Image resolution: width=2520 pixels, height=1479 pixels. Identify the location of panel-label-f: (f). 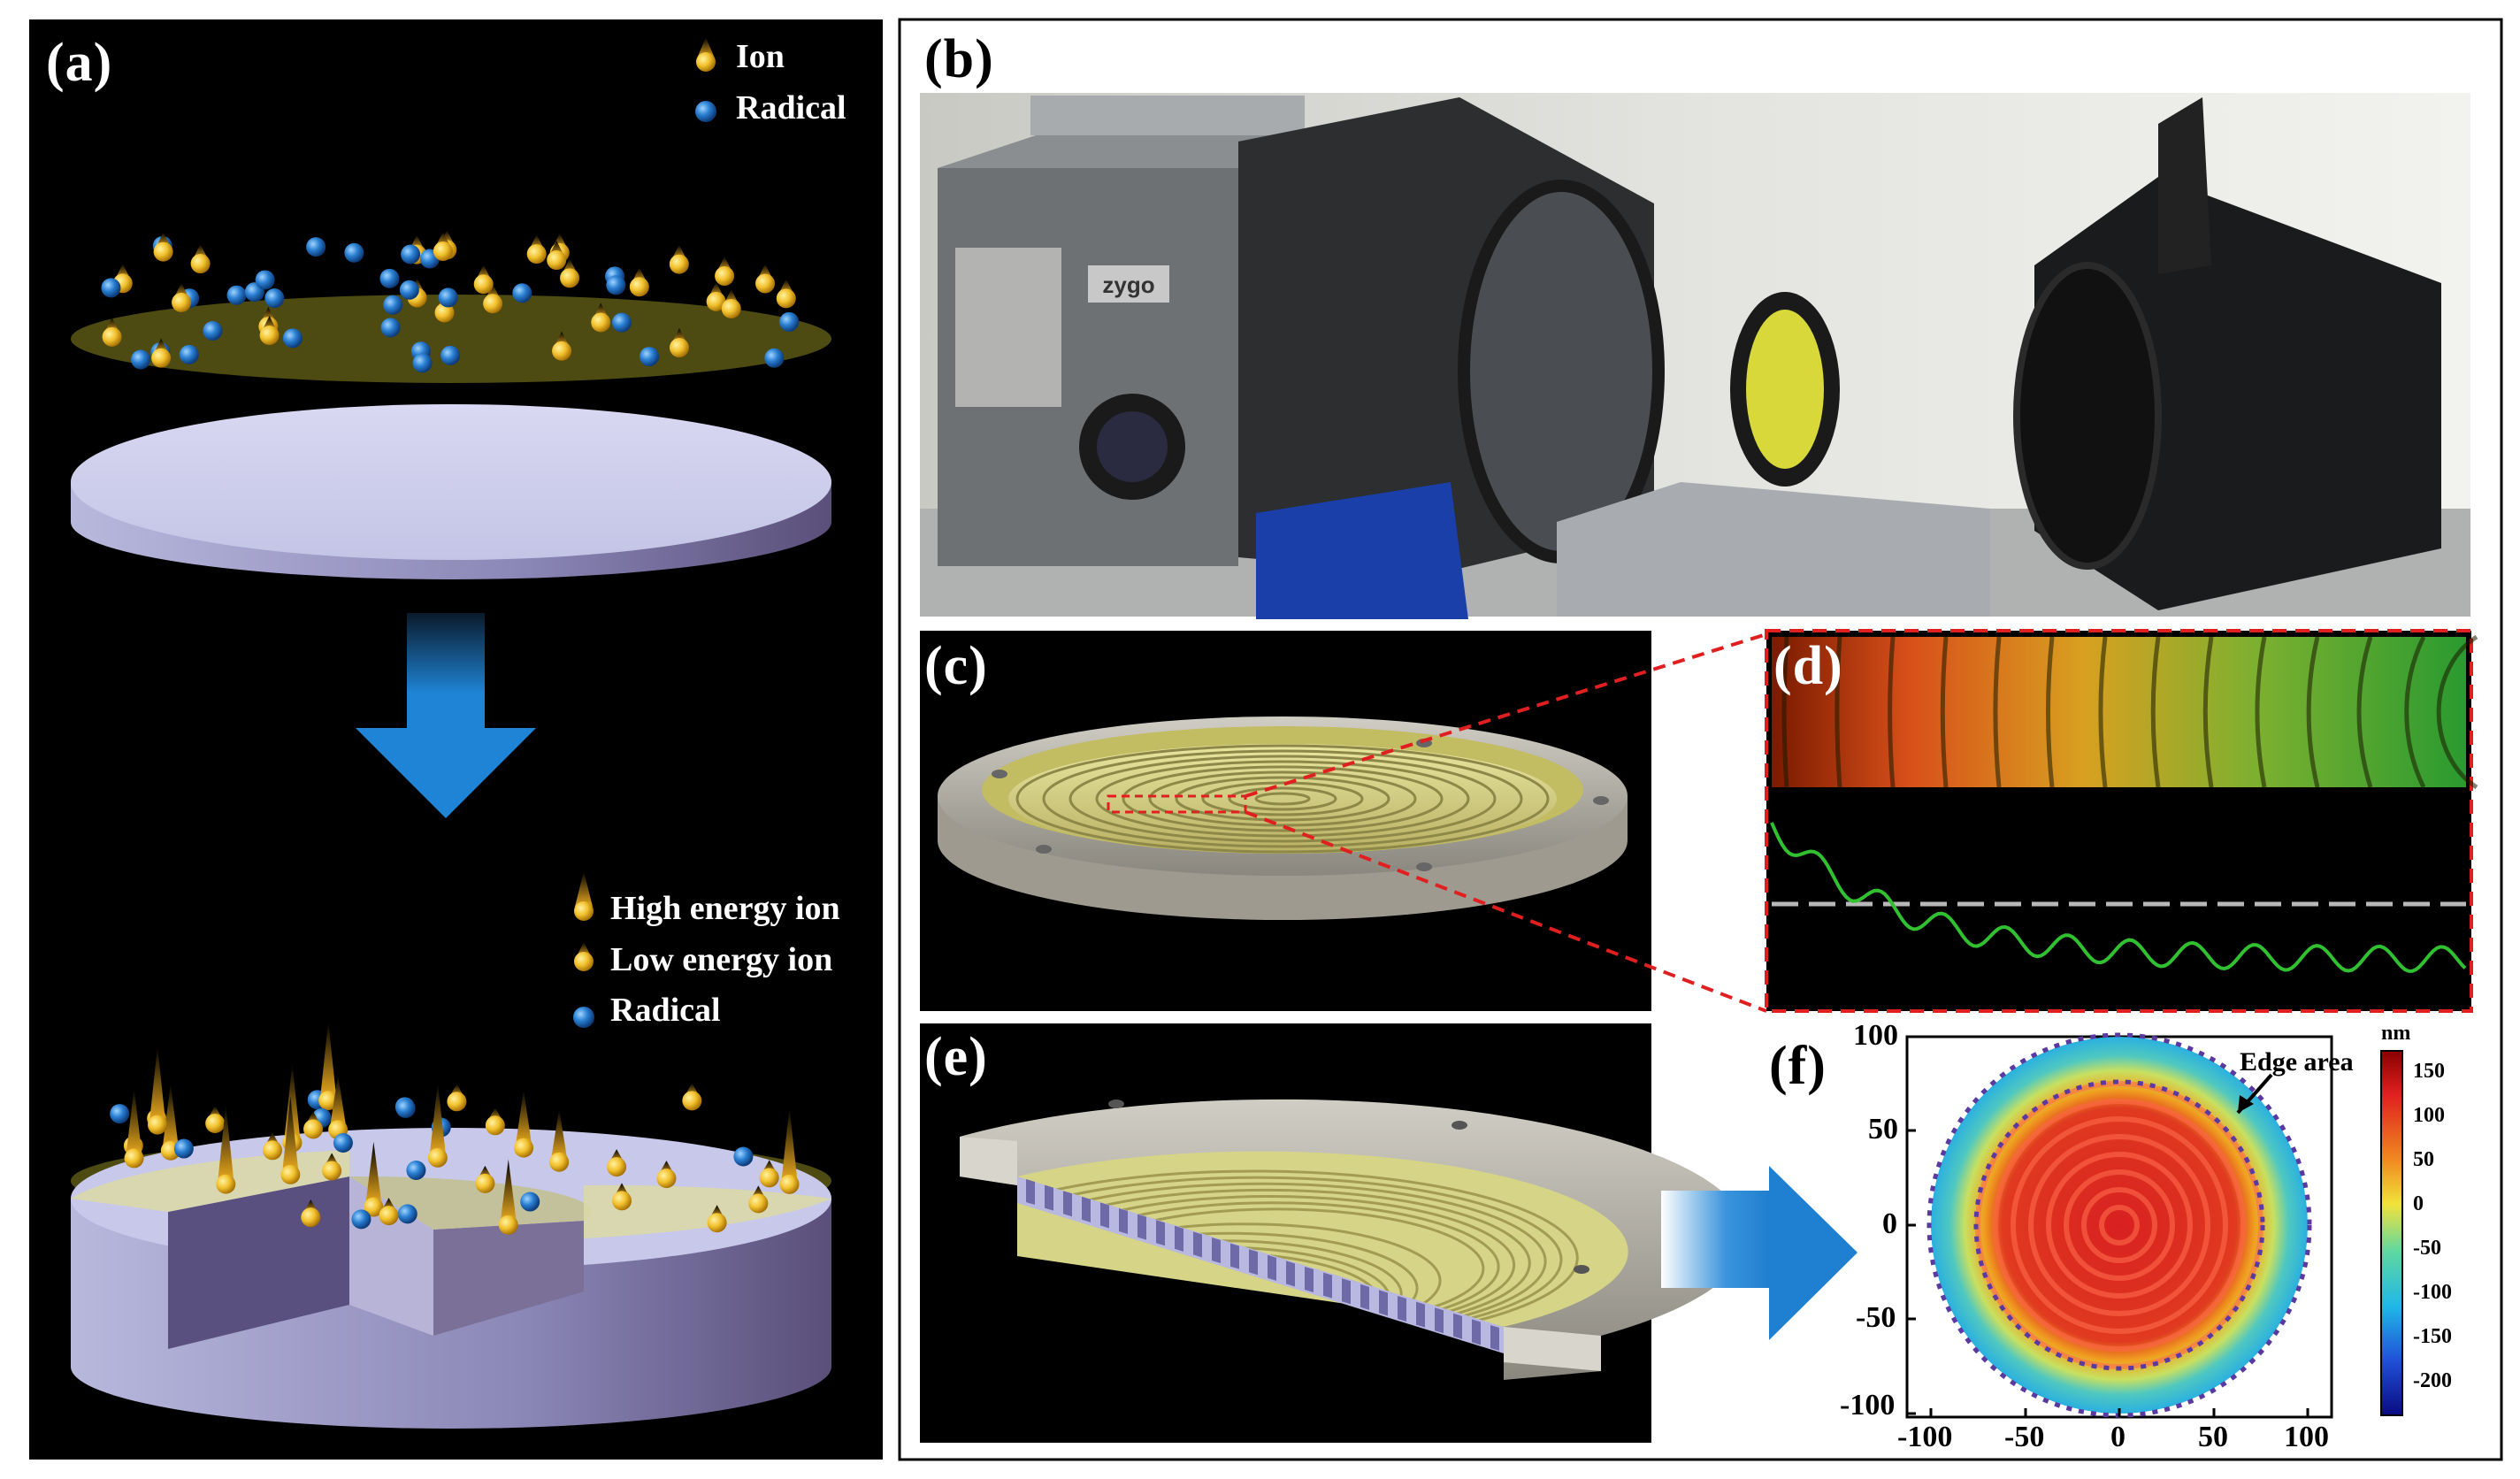
(1798, 1066).